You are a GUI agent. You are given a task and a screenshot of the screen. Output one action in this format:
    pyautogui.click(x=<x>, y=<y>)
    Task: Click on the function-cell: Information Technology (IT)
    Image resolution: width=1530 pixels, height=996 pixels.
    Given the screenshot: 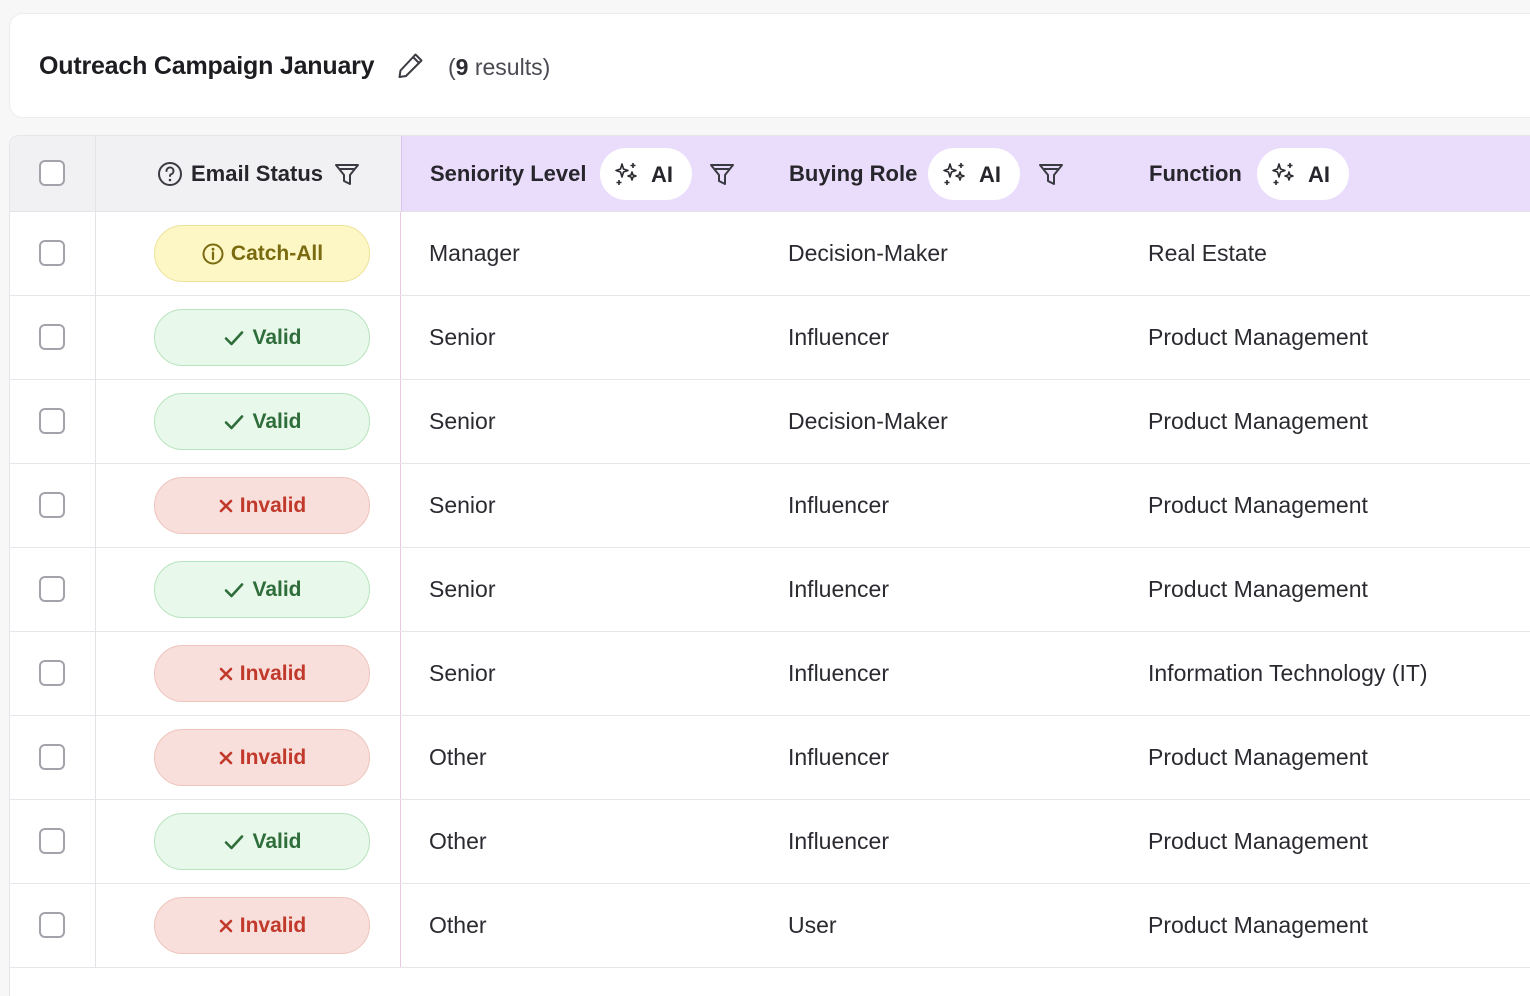 What is the action you would take?
    pyautogui.click(x=1288, y=673)
    